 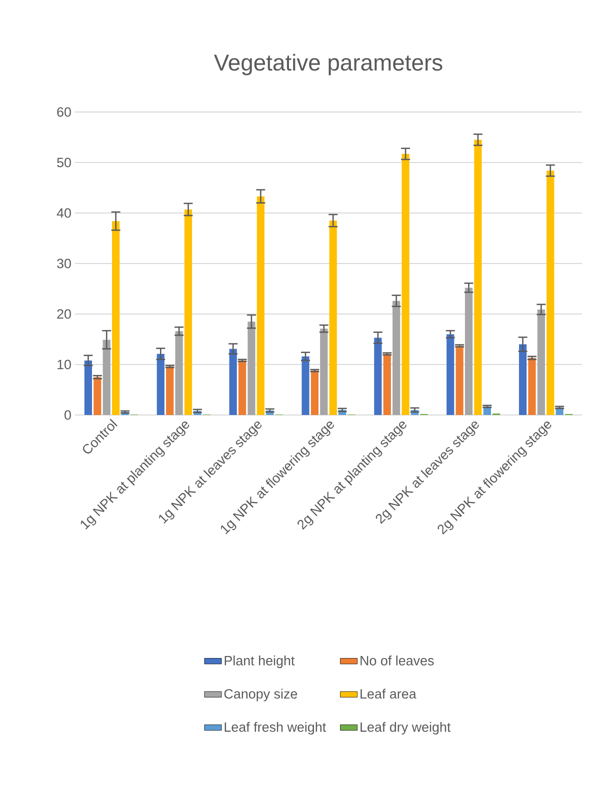 I want to click on legend-label: Leaf fresh weight, so click(x=275, y=728).